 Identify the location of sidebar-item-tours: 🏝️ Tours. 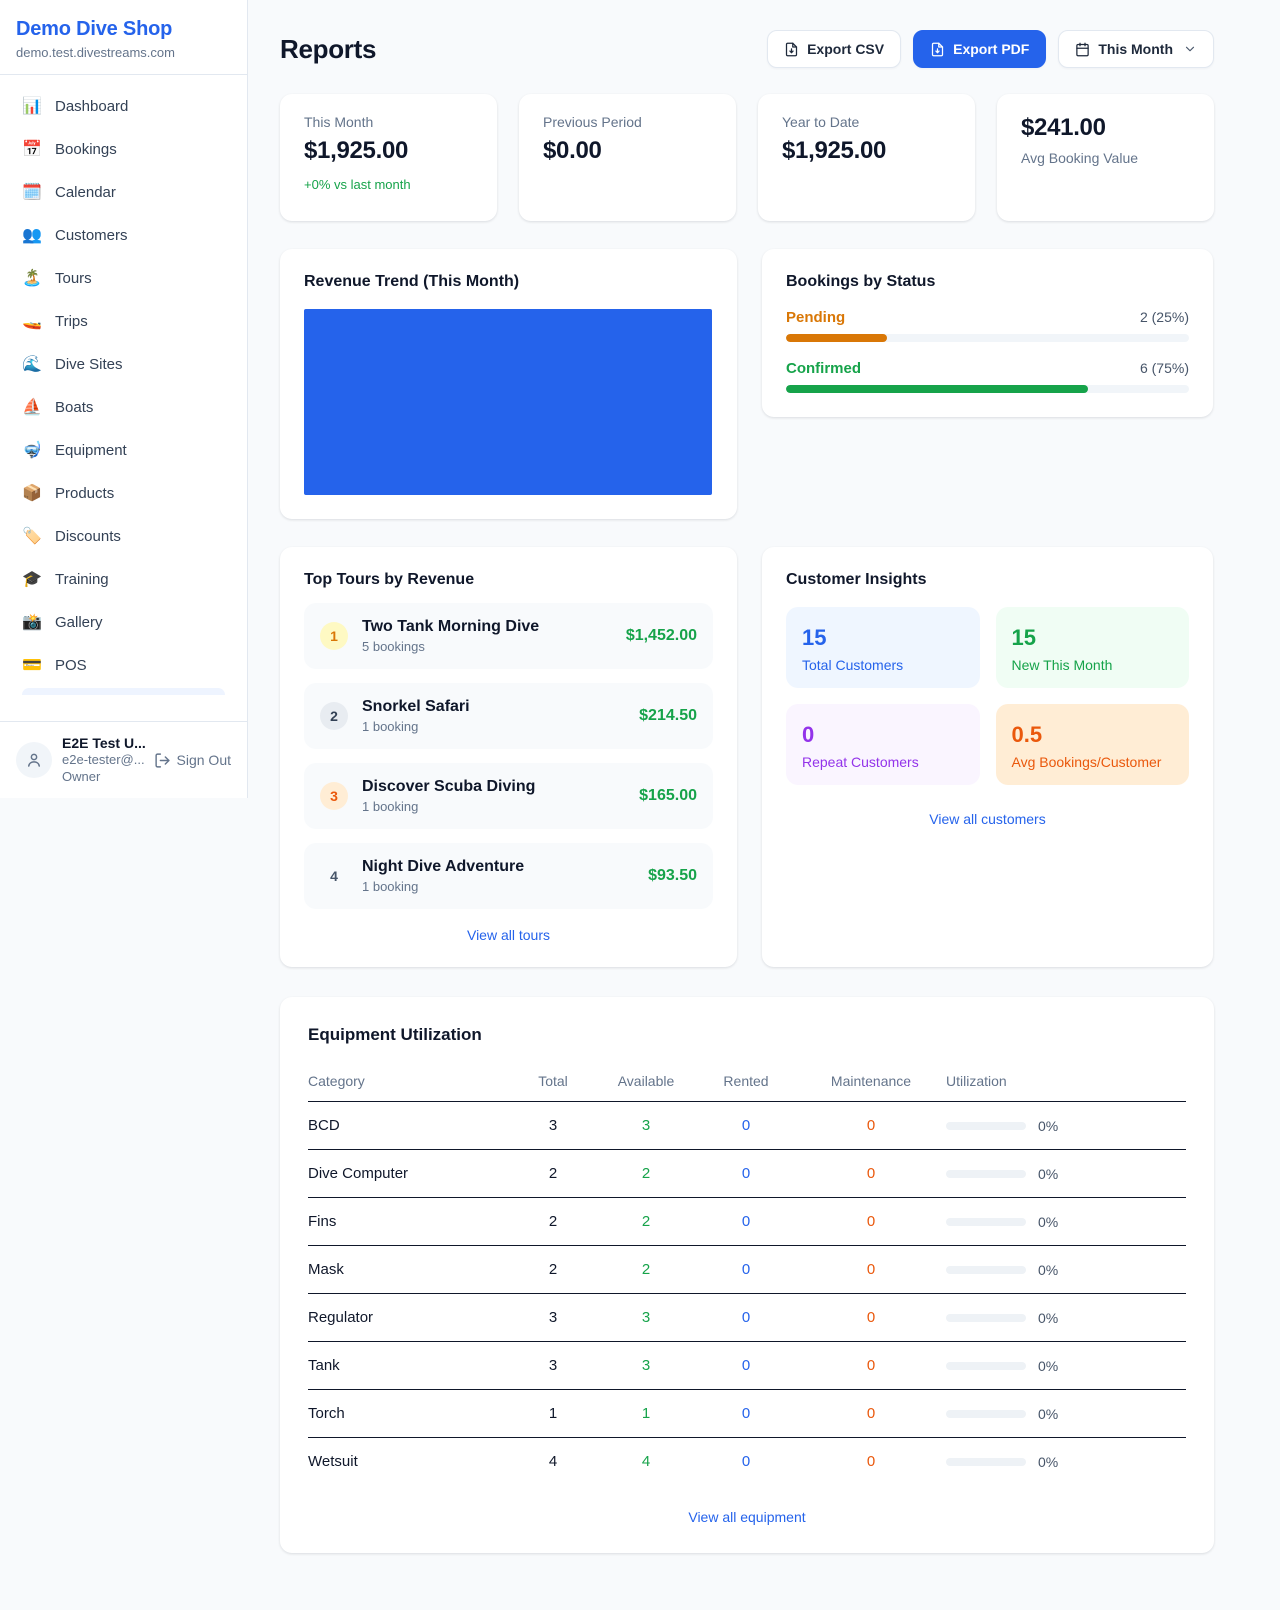
(123, 278).